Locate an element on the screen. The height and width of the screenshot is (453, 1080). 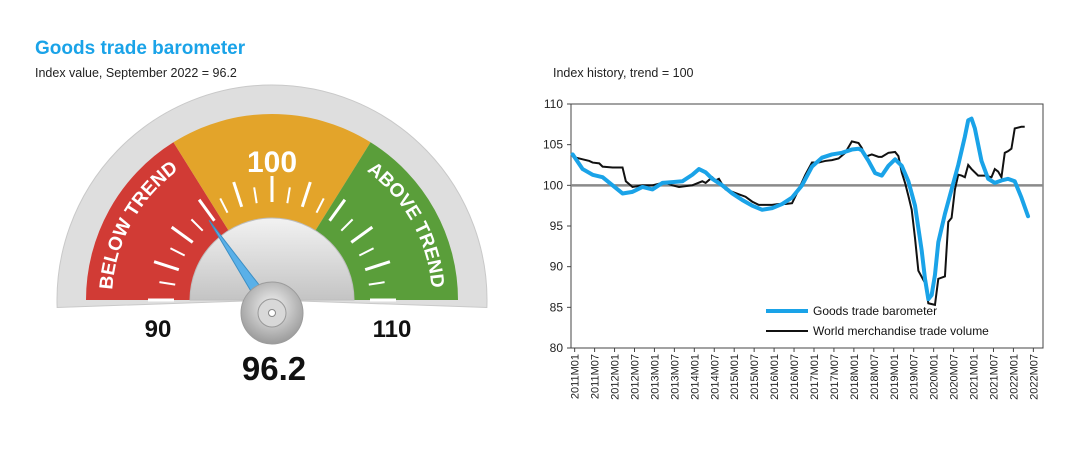
x-tick-label: 2016M07 is located at coordinates (795, 377).